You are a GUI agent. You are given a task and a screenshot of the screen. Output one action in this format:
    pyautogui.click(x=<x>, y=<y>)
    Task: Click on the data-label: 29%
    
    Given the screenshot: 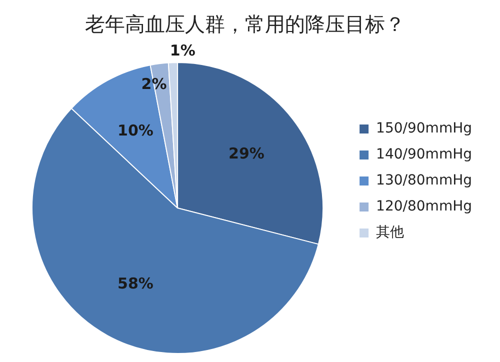 What is the action you would take?
    pyautogui.click(x=246, y=153)
    